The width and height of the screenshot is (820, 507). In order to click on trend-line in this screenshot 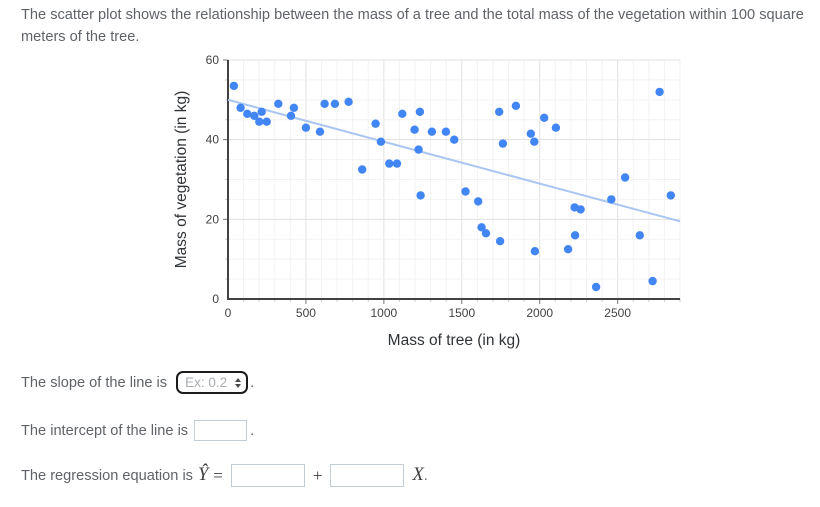, I will do `click(454, 160)`.